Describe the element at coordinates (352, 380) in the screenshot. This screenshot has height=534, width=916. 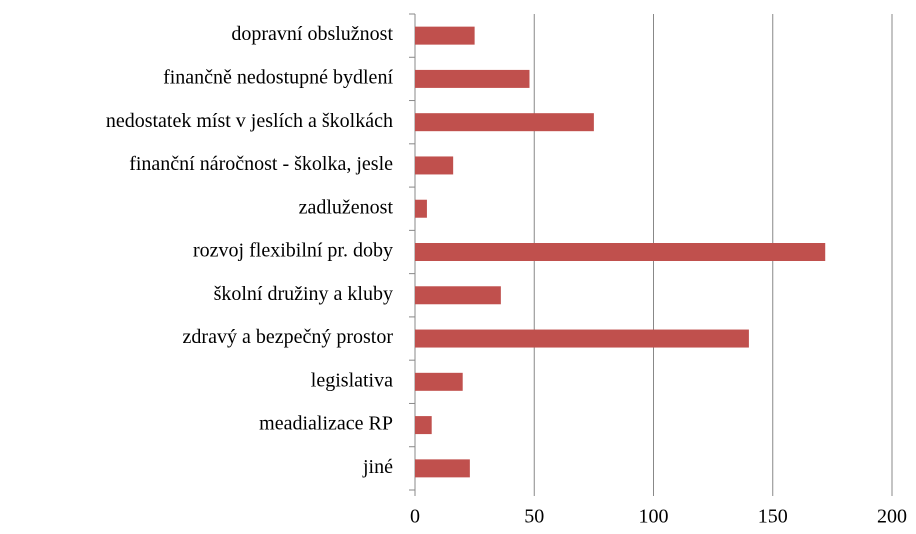
I see `y-tick-label: legislativa` at that location.